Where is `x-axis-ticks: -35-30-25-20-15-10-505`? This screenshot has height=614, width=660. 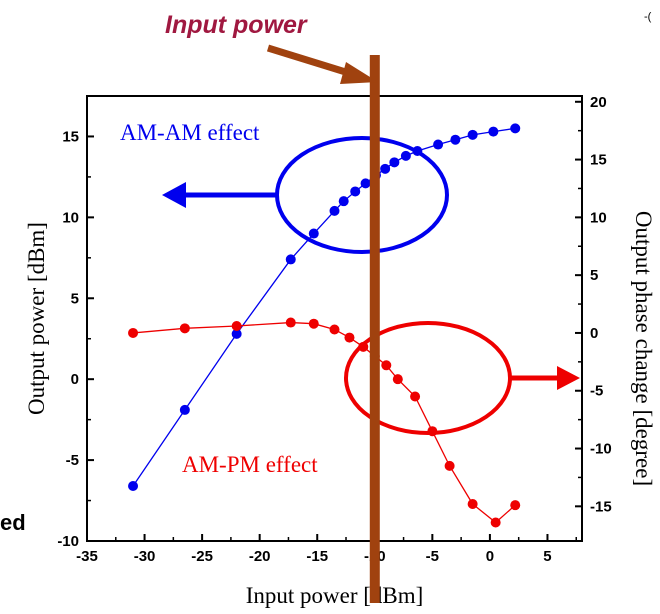
x-axis-ticks: -35-30-25-20-15-10-505 is located at coordinates (326, 549).